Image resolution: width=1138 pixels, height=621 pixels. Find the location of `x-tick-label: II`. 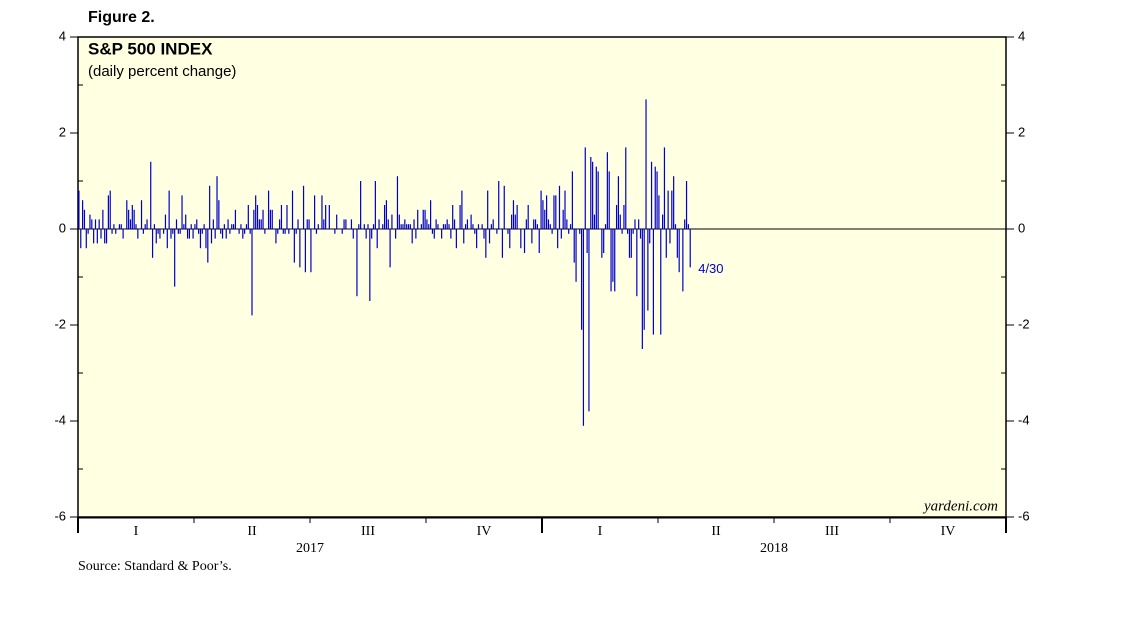

x-tick-label: II is located at coordinates (252, 531).